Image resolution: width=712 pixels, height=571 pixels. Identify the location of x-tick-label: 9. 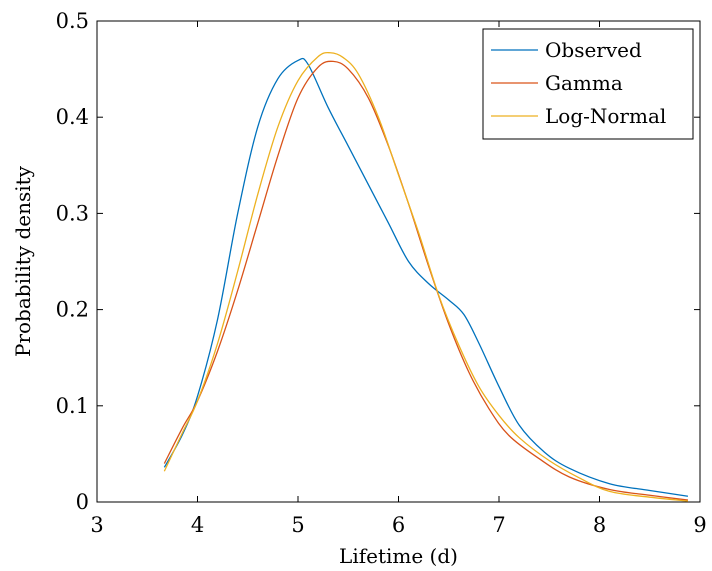
(699, 525).